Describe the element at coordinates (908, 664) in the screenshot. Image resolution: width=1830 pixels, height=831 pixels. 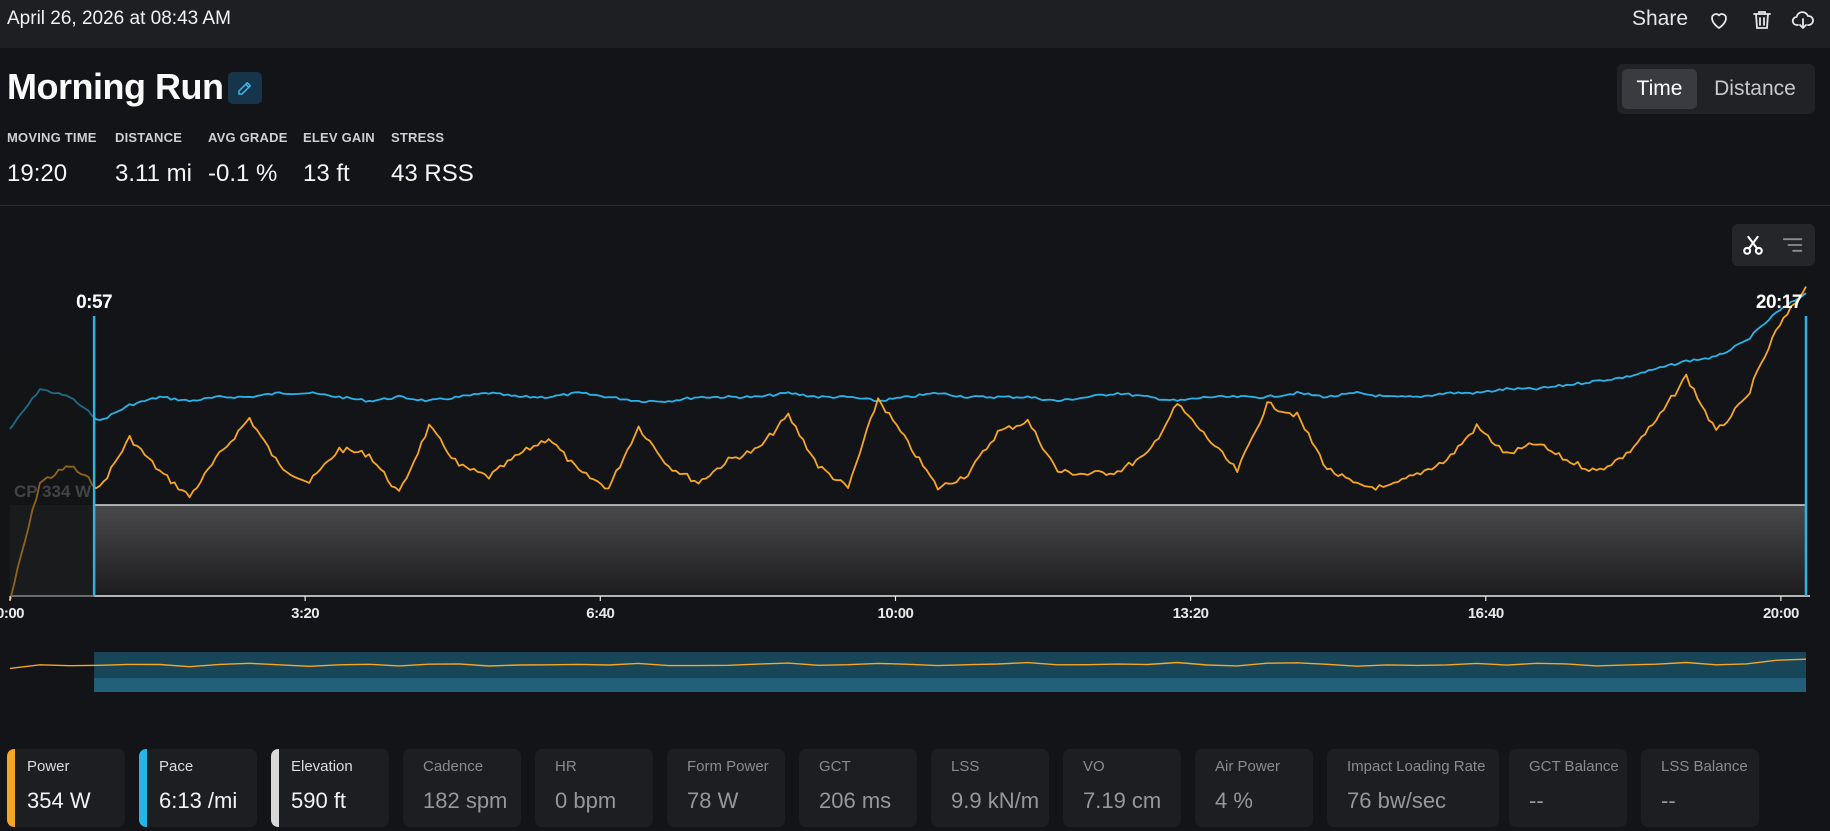
I see `overview-power-line` at that location.